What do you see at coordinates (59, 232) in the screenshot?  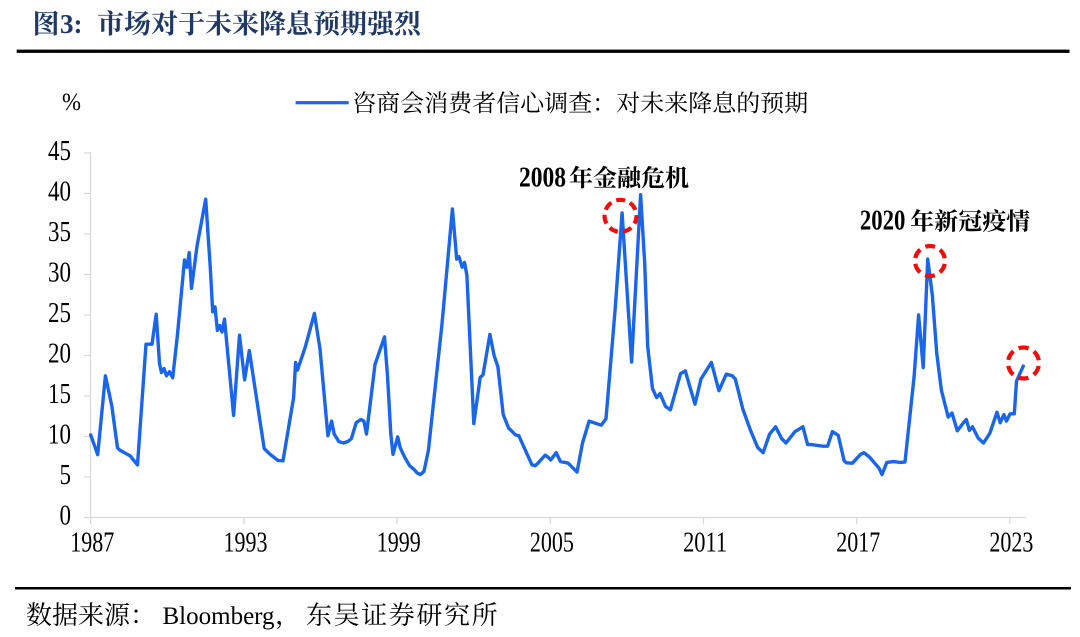 I see `svg-text: 35` at bounding box center [59, 232].